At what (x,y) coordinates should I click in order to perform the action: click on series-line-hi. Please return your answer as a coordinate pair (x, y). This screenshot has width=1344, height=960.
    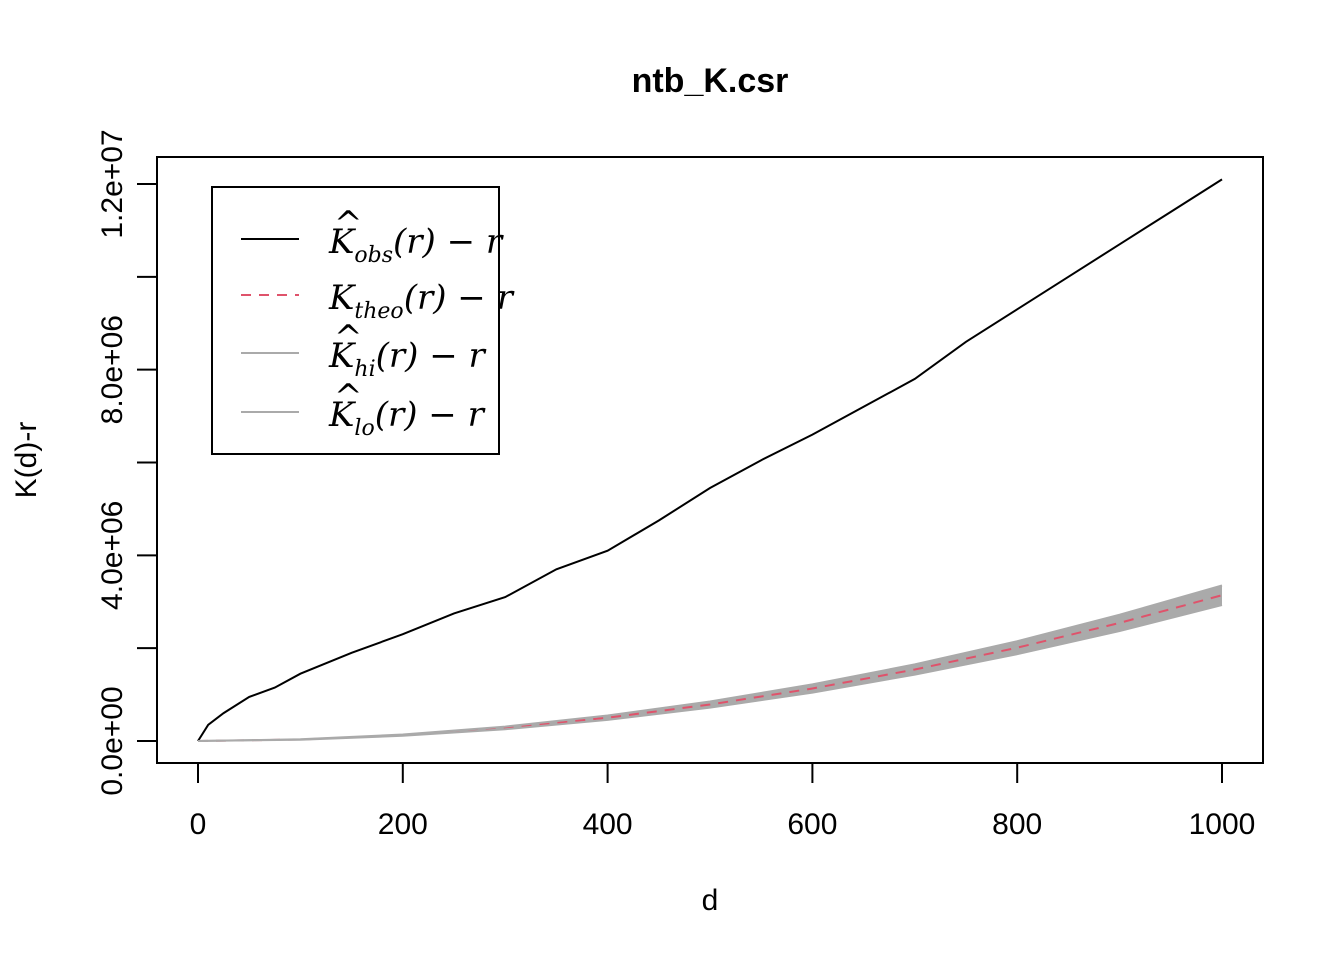
    Looking at the image, I should click on (710, 663).